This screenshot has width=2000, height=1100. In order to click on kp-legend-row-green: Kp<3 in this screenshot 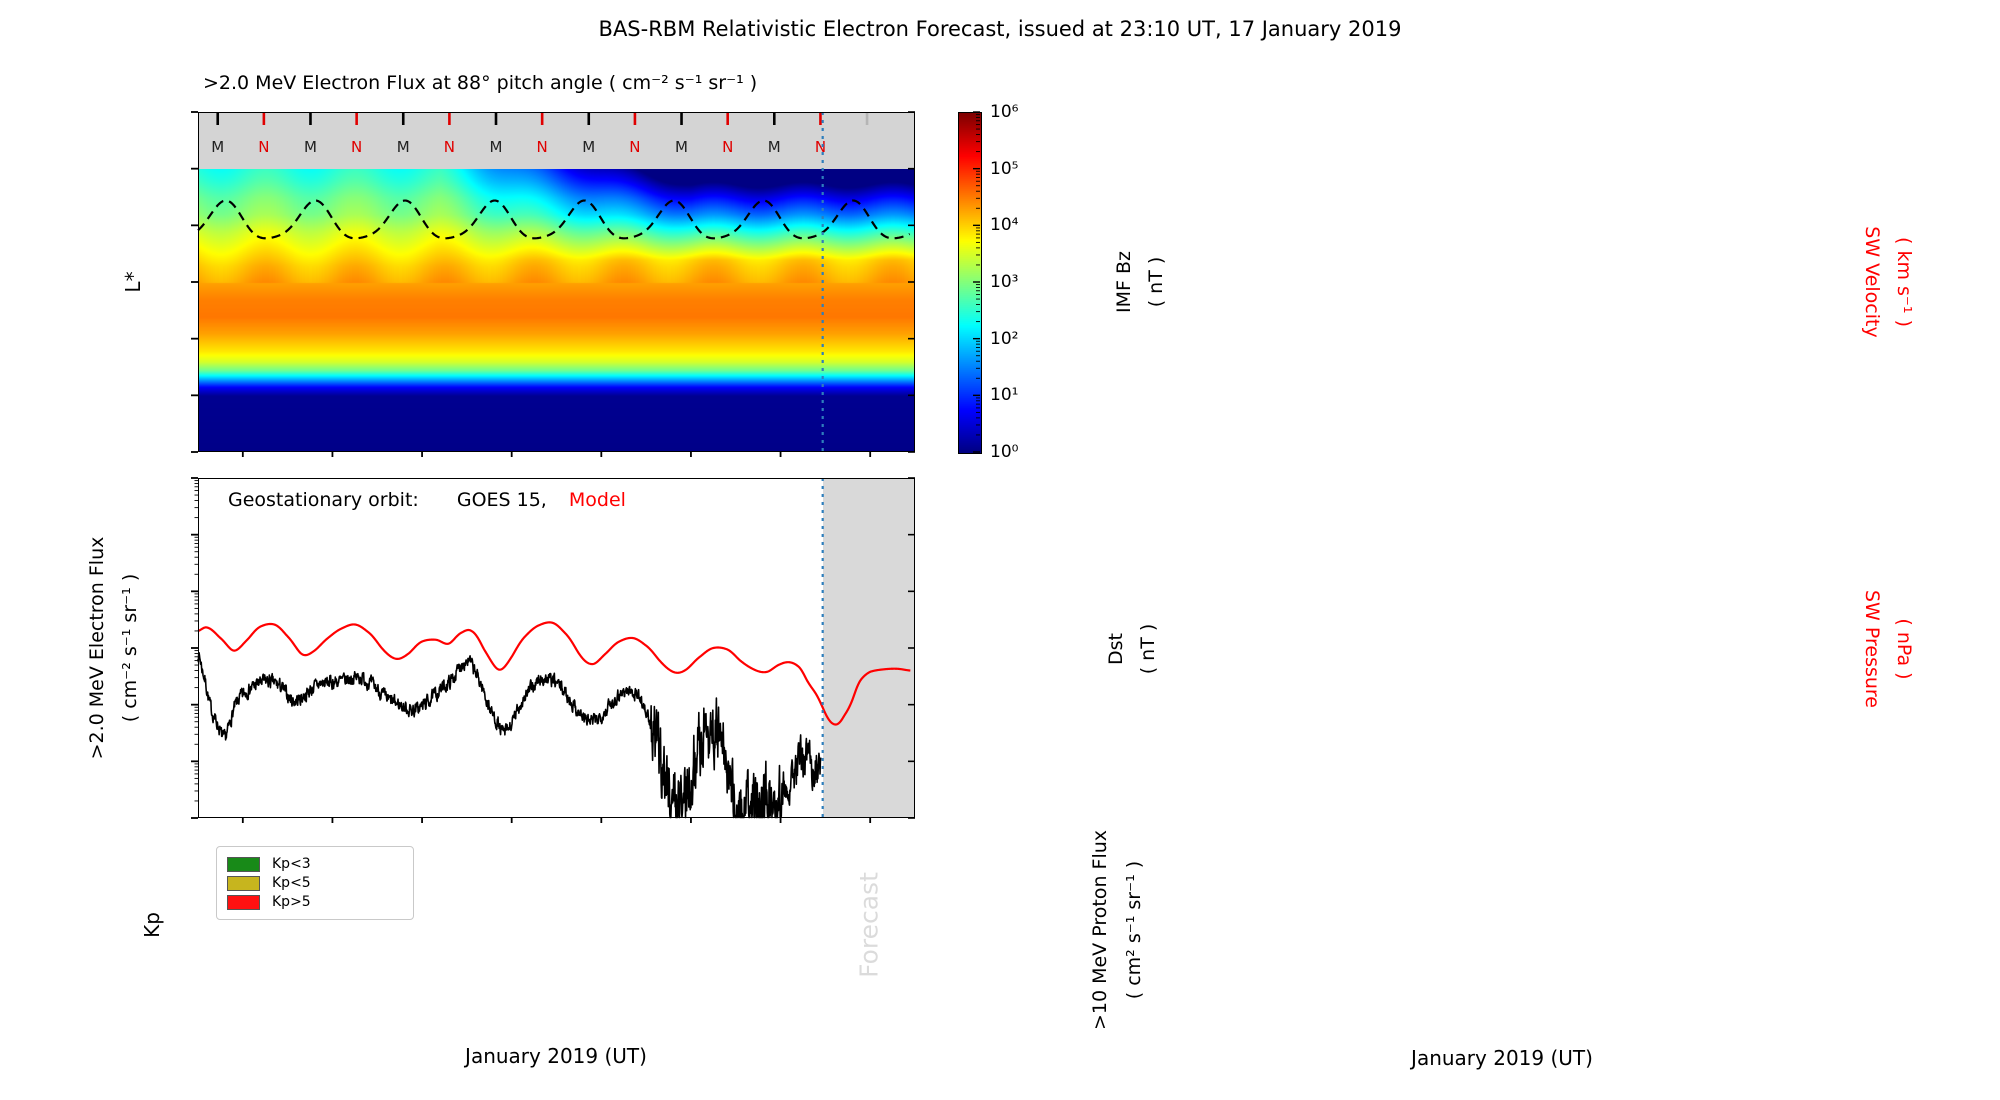, I will do `click(315, 864)`.